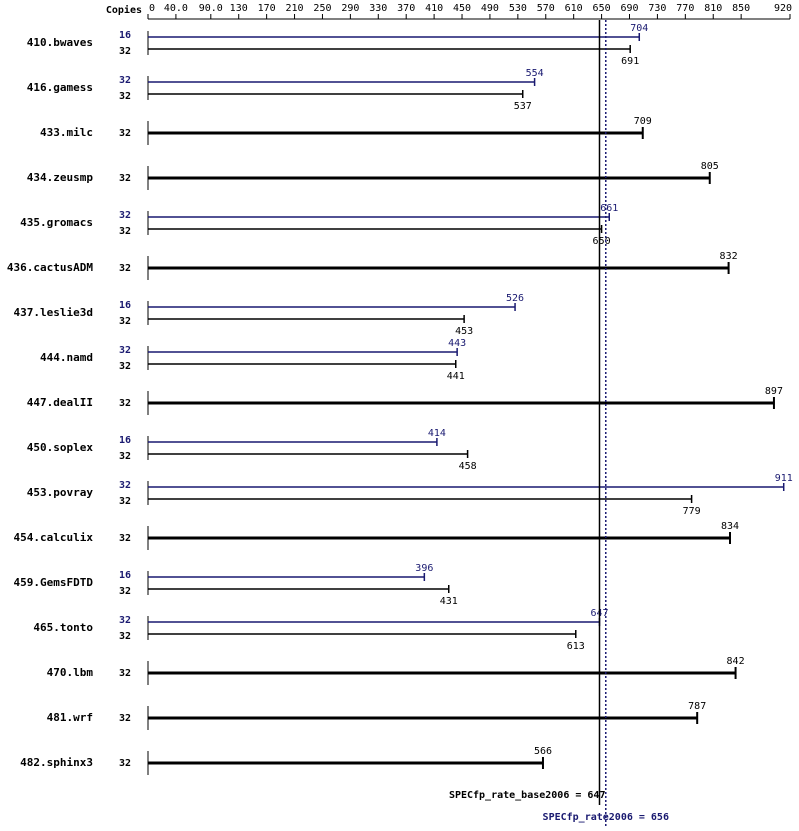 The height and width of the screenshot is (831, 799). What do you see at coordinates (56, 222) in the screenshot?
I see `benchmark-label: 435.gromacs` at bounding box center [56, 222].